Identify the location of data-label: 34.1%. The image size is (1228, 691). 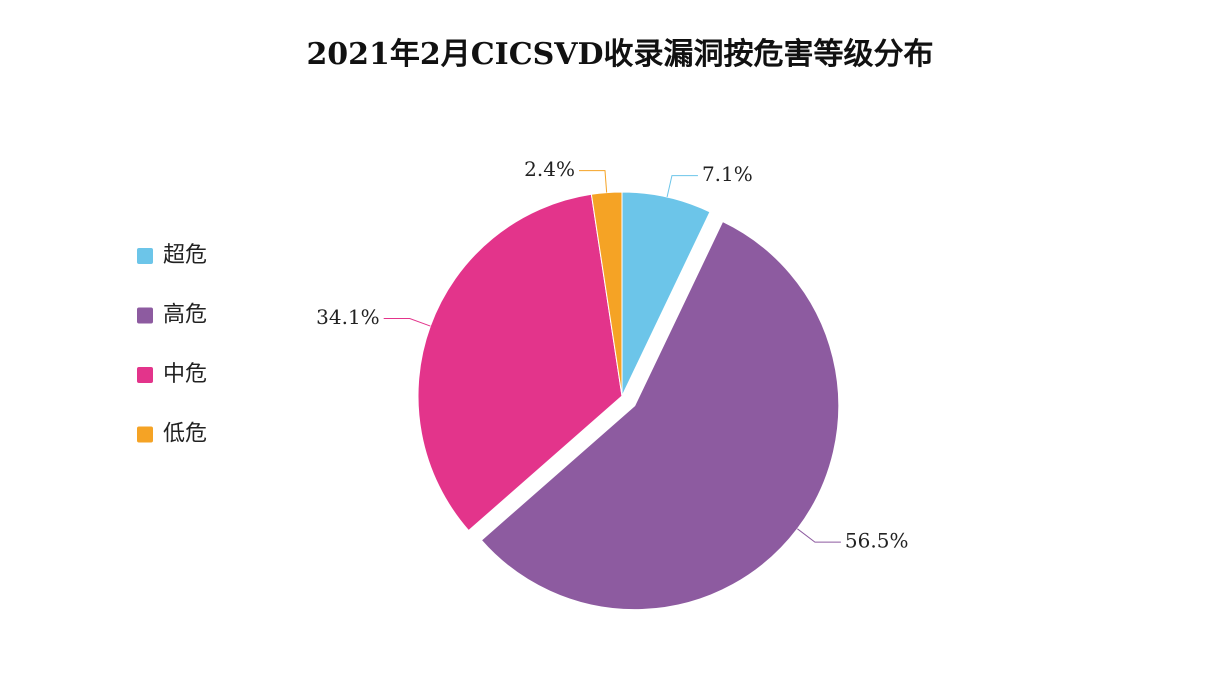
(348, 317).